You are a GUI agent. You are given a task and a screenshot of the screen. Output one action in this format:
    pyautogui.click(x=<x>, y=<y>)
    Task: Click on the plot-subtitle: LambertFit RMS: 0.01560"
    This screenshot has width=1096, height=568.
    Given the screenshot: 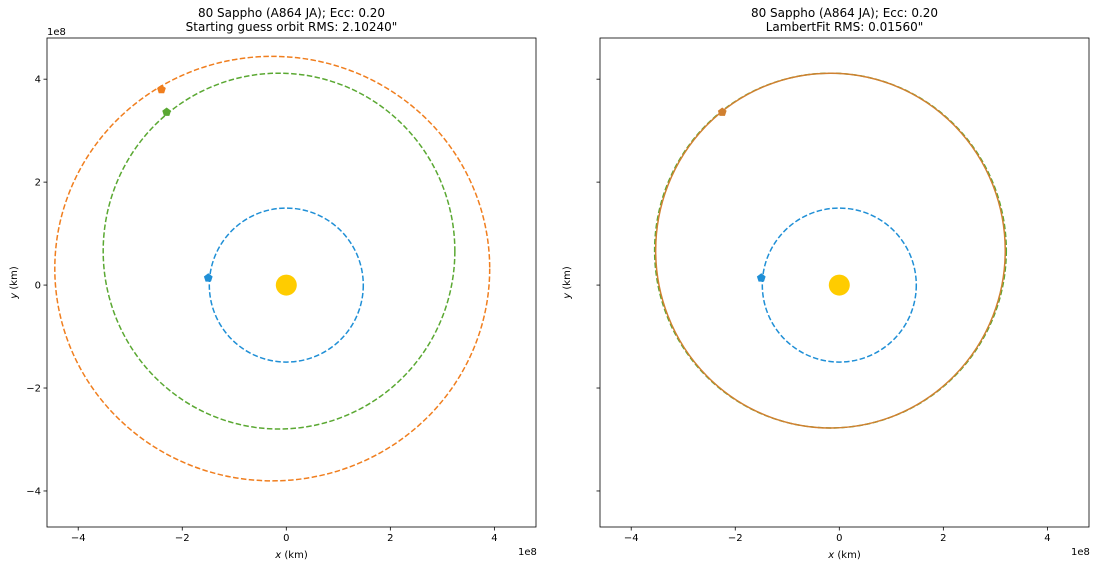 What is the action you would take?
    pyautogui.click(x=845, y=27)
    